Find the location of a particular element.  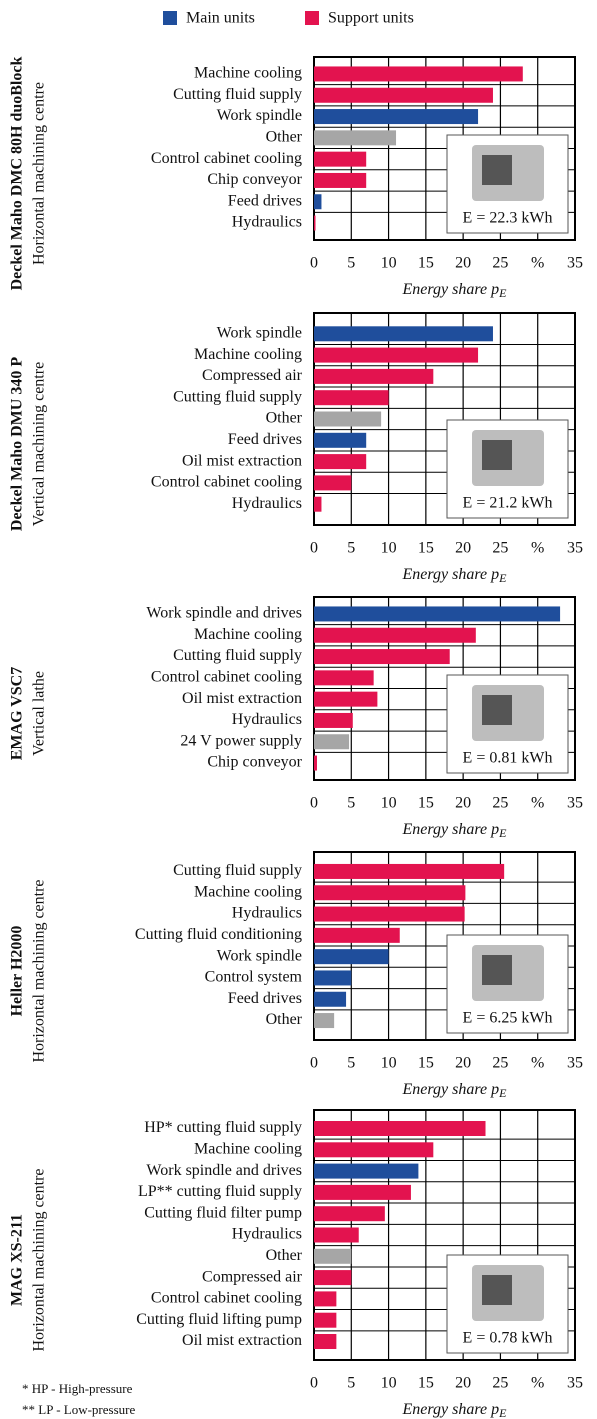

category-label: Cutting fluid conditioning is located at coordinates (218, 934).